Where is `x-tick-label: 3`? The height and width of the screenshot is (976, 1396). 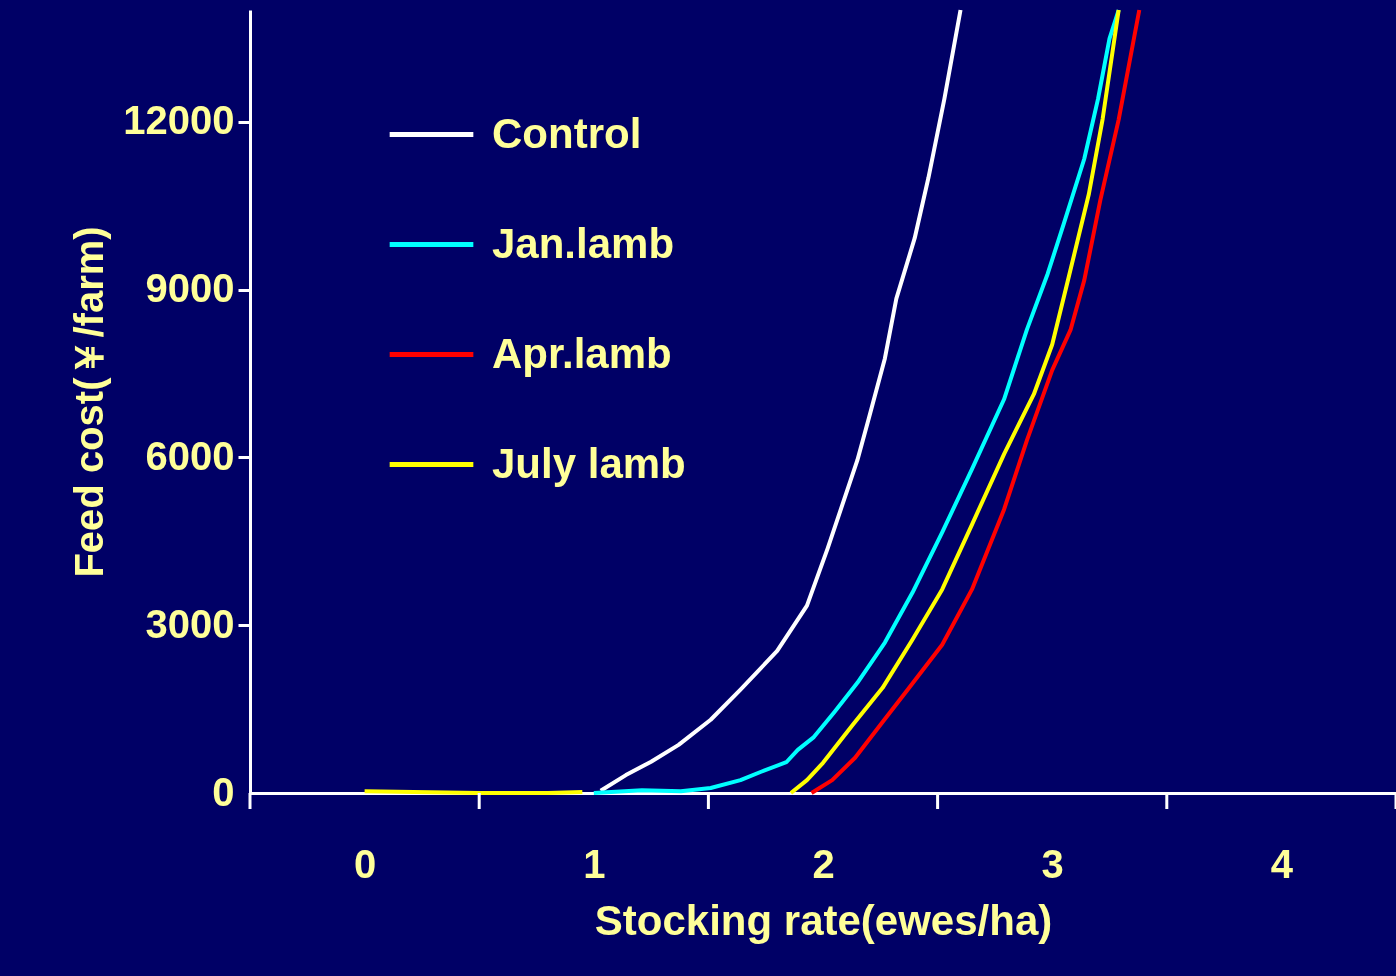 x-tick-label: 3 is located at coordinates (1052, 863).